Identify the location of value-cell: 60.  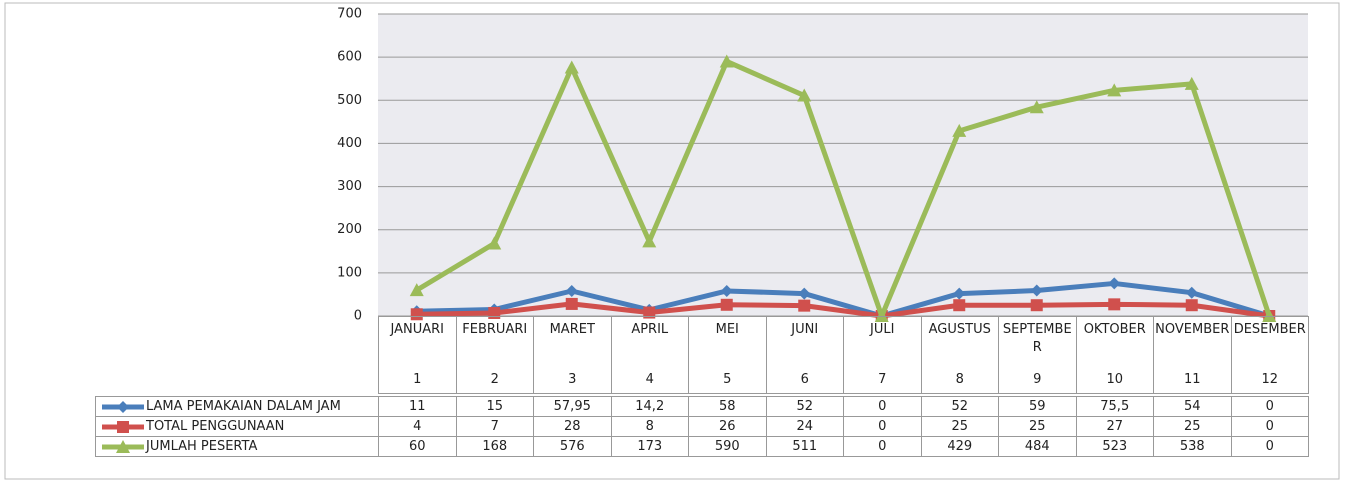
(417, 446).